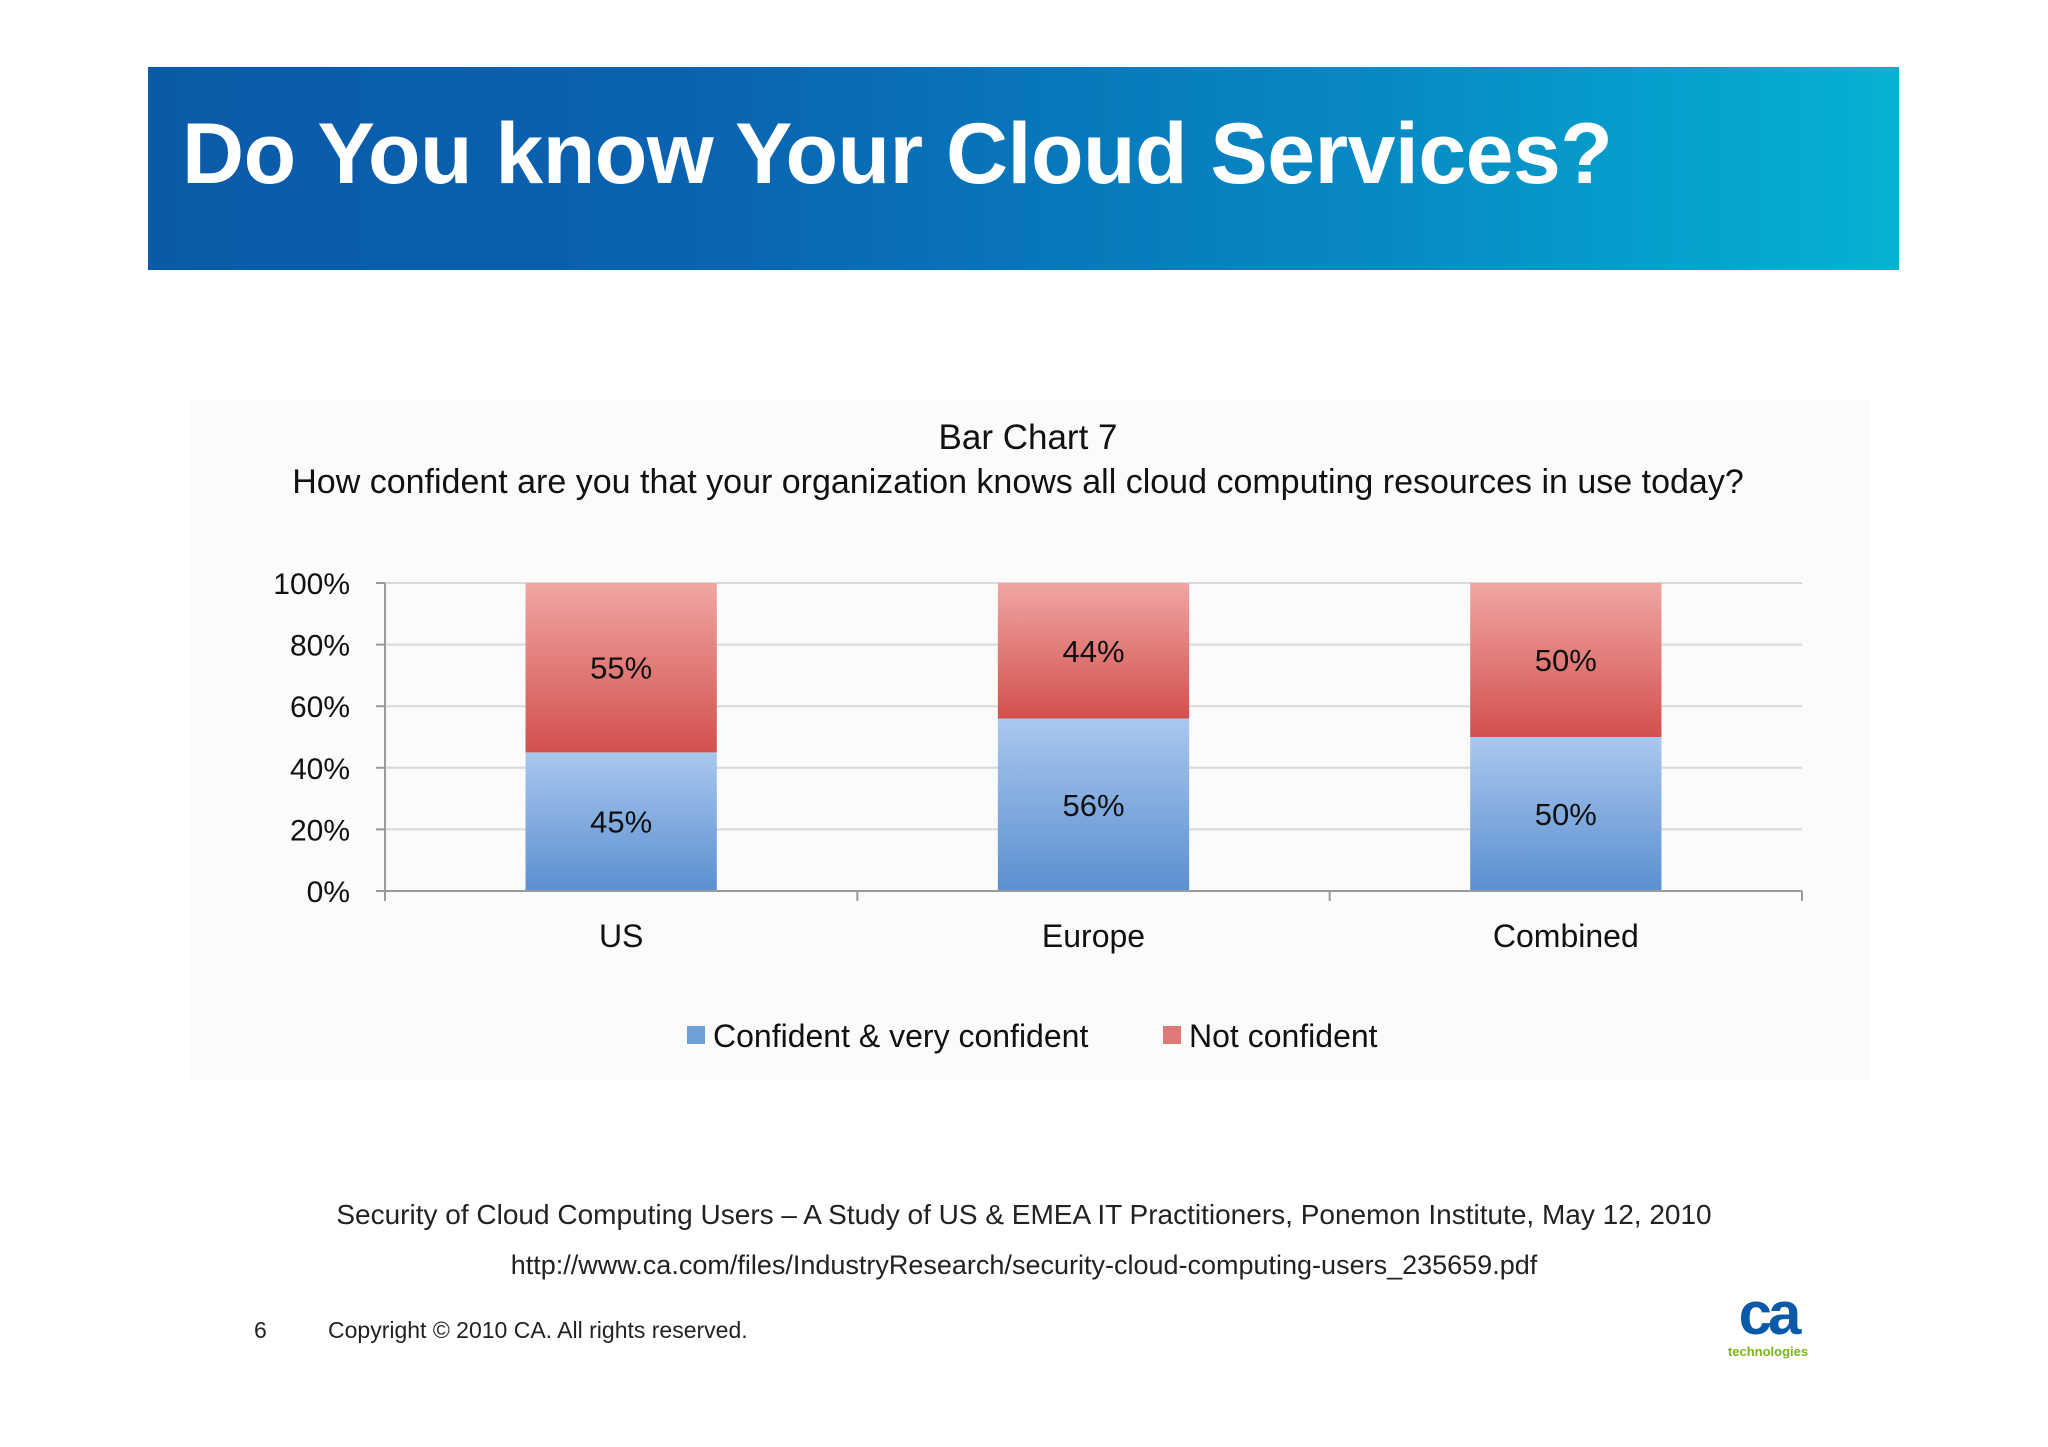  What do you see at coordinates (320, 646) in the screenshot?
I see `y-tick-label: 80%` at bounding box center [320, 646].